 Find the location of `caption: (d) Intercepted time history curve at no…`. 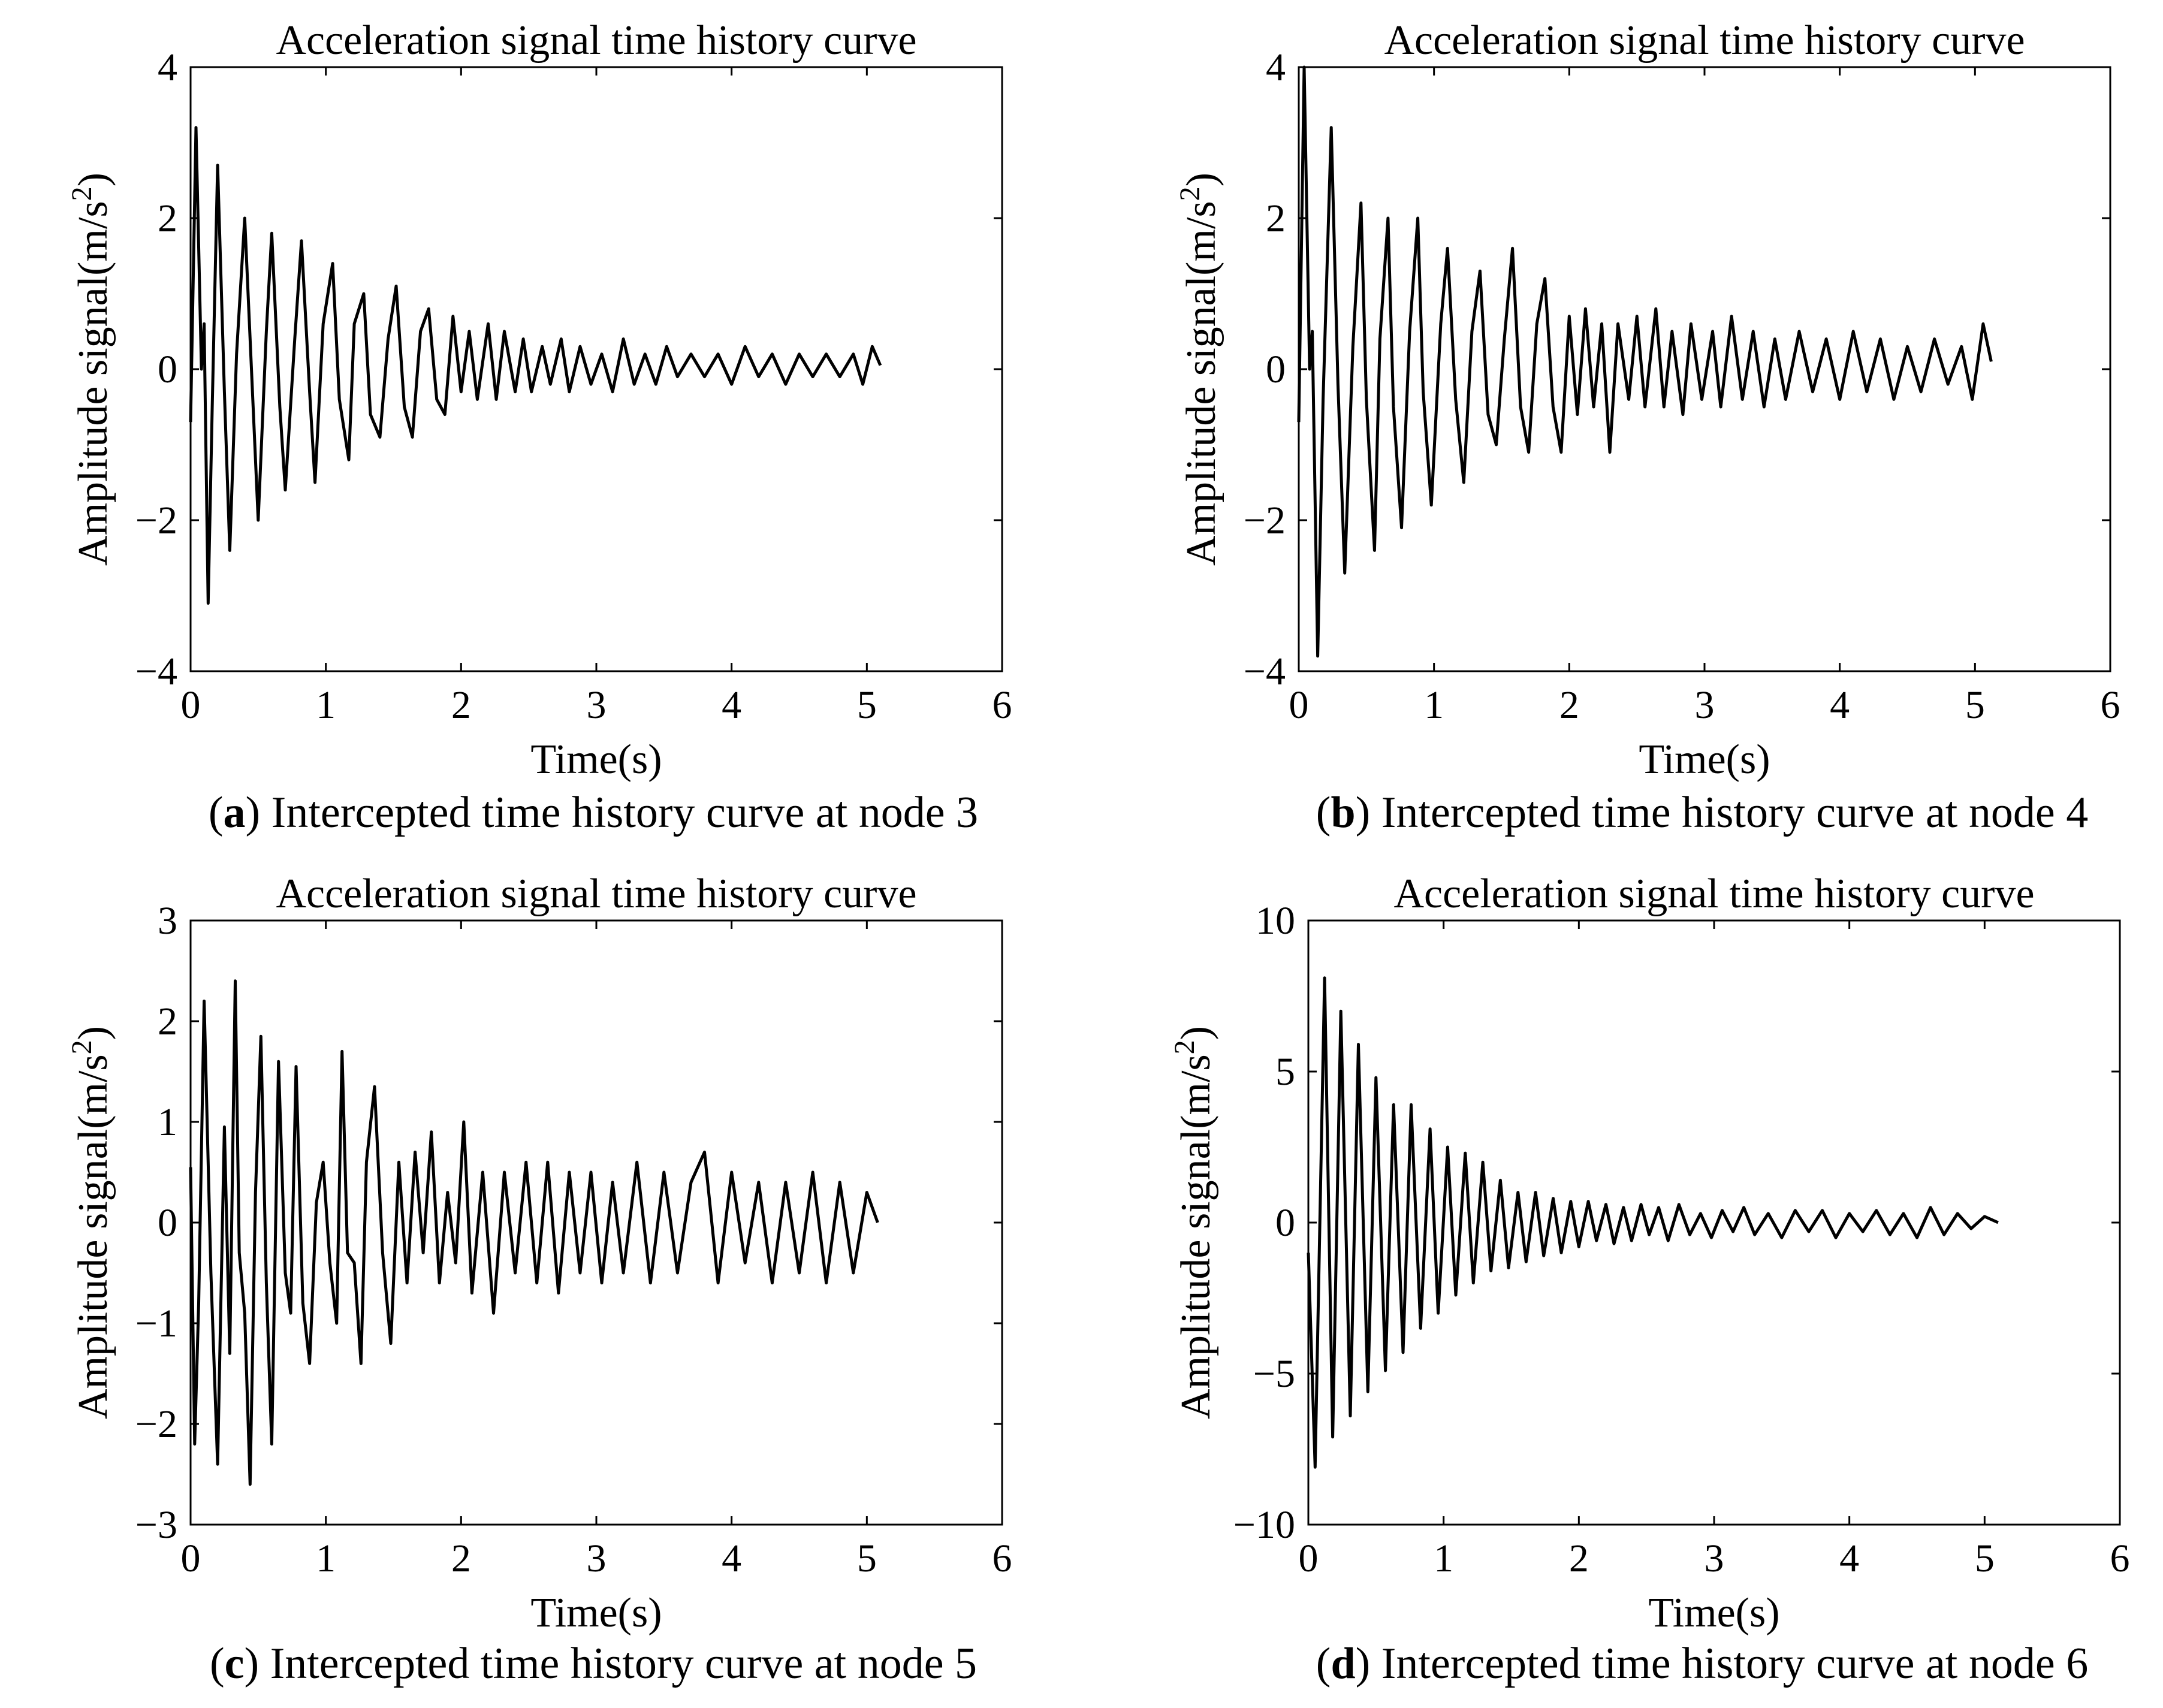

caption: (d) Intercepted time history curve at no… is located at coordinates (1702, 1663).